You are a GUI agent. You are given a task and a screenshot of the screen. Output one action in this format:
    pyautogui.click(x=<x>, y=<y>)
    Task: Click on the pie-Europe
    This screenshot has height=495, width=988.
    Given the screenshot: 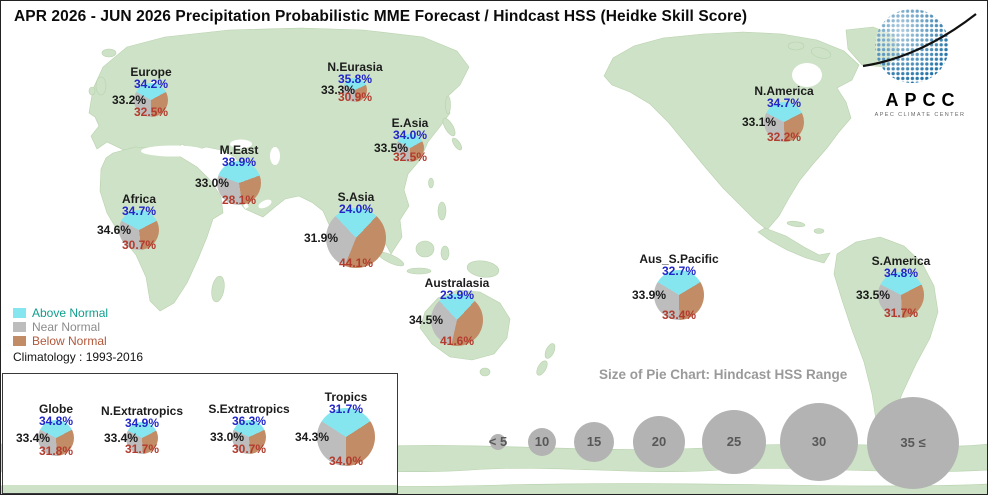 What is the action you would take?
    pyautogui.click(x=151, y=100)
    